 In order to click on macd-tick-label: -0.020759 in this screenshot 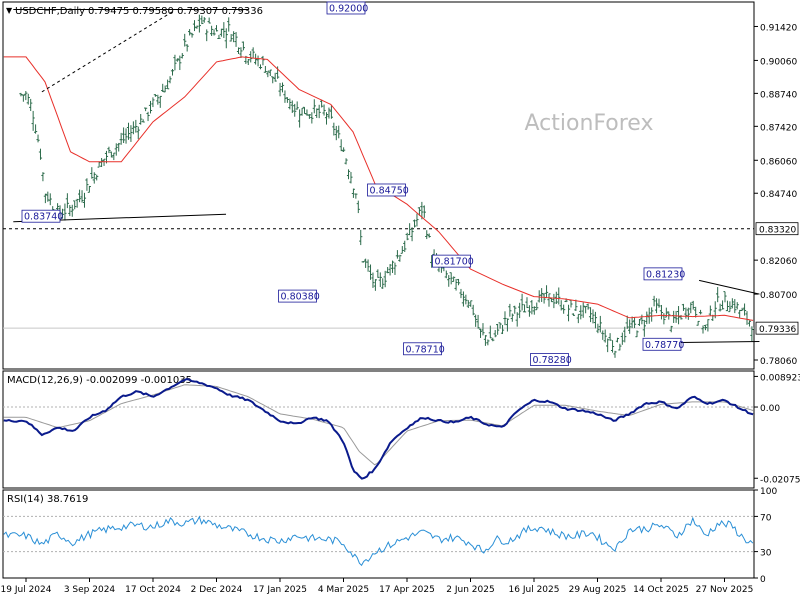, I will do `click(780, 480)`.